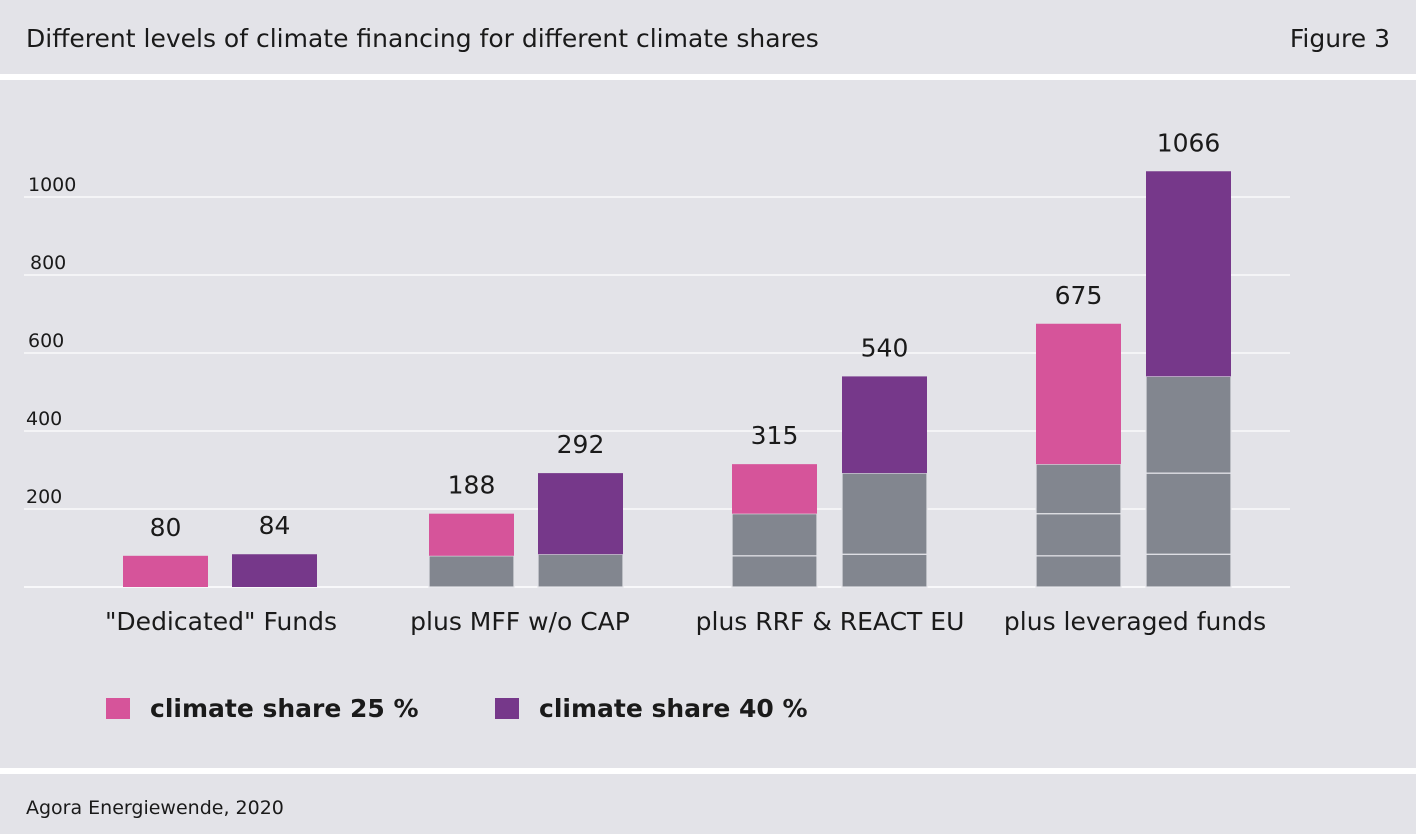 This screenshot has height=834, width=1416. I want to click on bar-share40-group3-segment2, so click(884, 513).